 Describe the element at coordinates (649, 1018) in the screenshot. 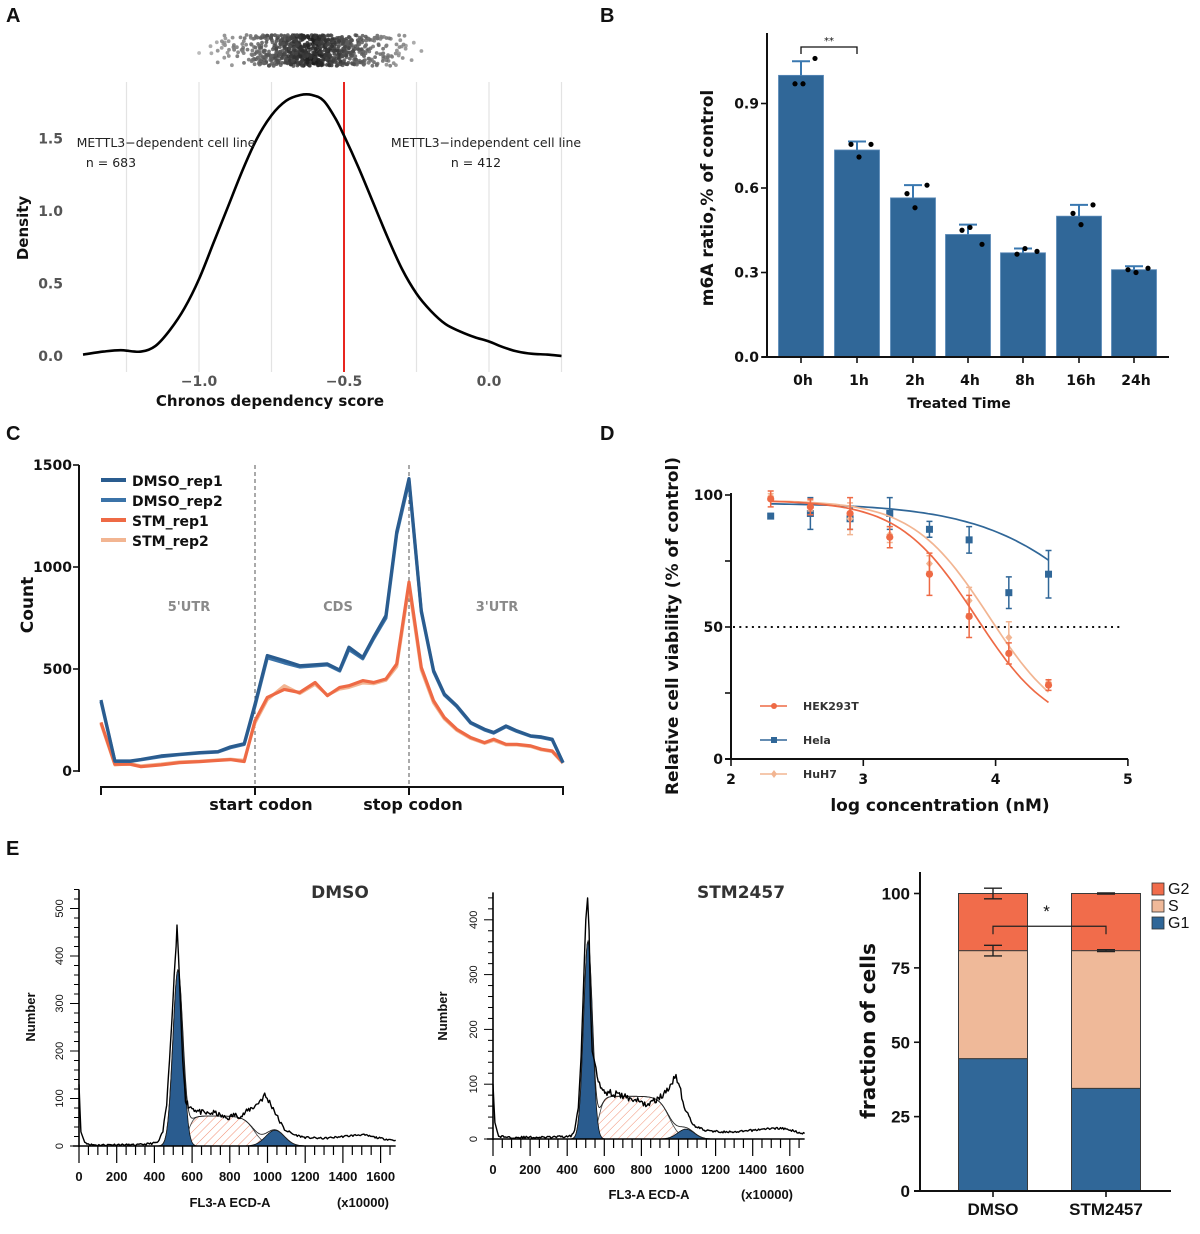

I see `histogram-areas` at that location.